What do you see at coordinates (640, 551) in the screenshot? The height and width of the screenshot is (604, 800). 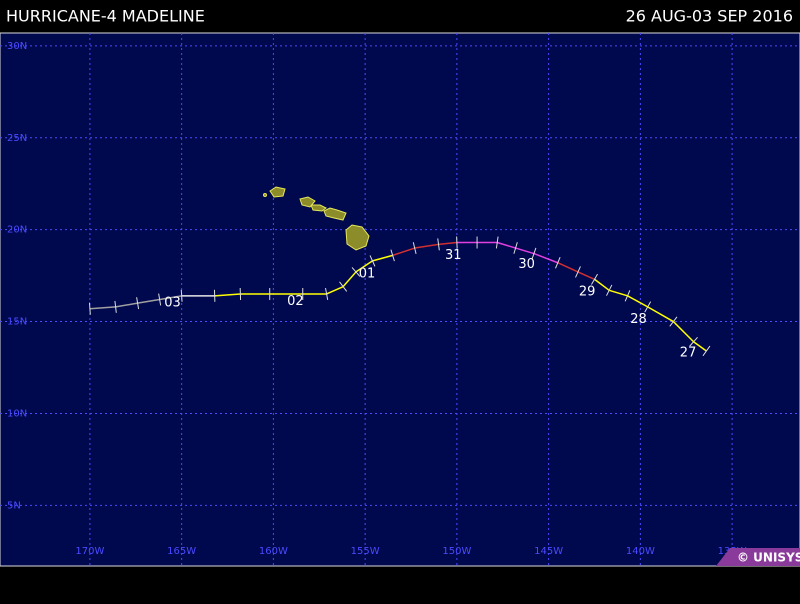 I see `lon-label: 140W` at bounding box center [640, 551].